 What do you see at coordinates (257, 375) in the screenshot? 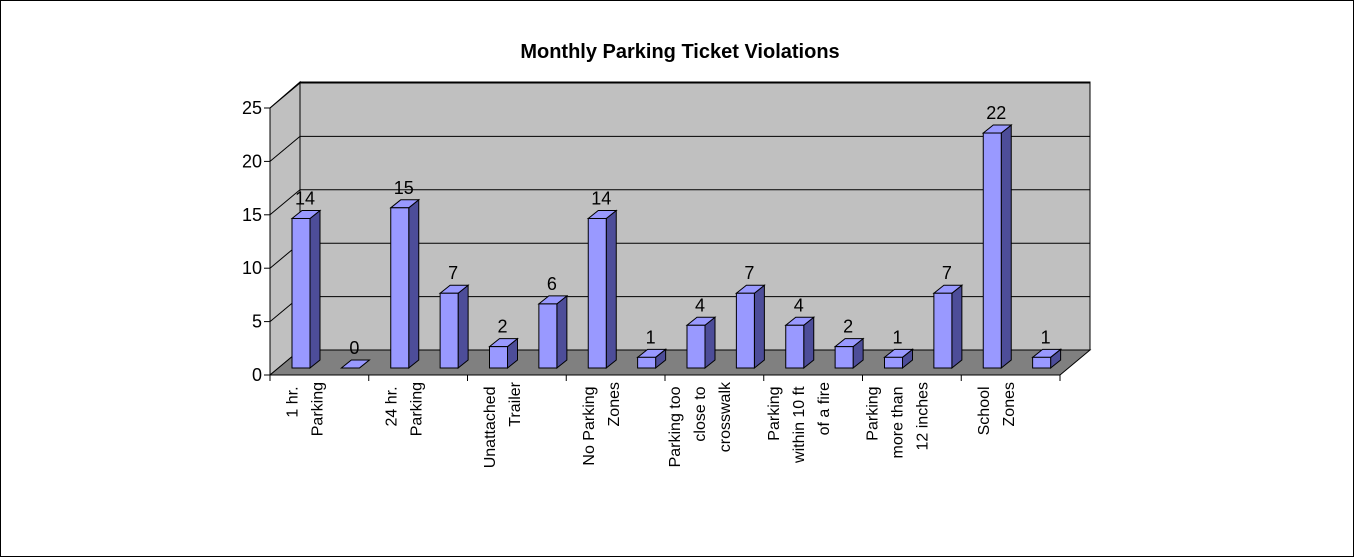
I see `y-tick-label: 0` at bounding box center [257, 375].